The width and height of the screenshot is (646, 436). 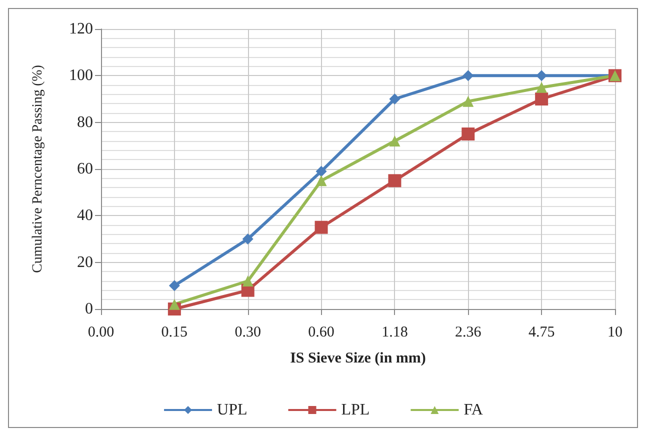 I want to click on x-tick-label: 1.18, so click(x=395, y=332).